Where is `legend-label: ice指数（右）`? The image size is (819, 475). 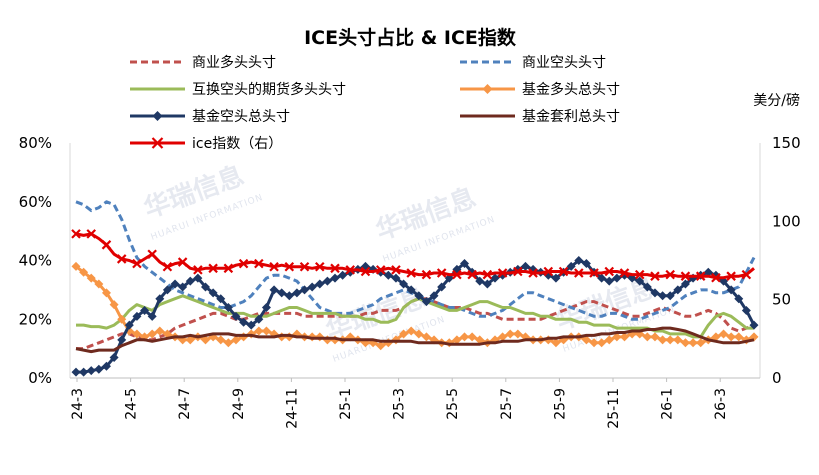
legend-label: ice指数（右） is located at coordinates (237, 144).